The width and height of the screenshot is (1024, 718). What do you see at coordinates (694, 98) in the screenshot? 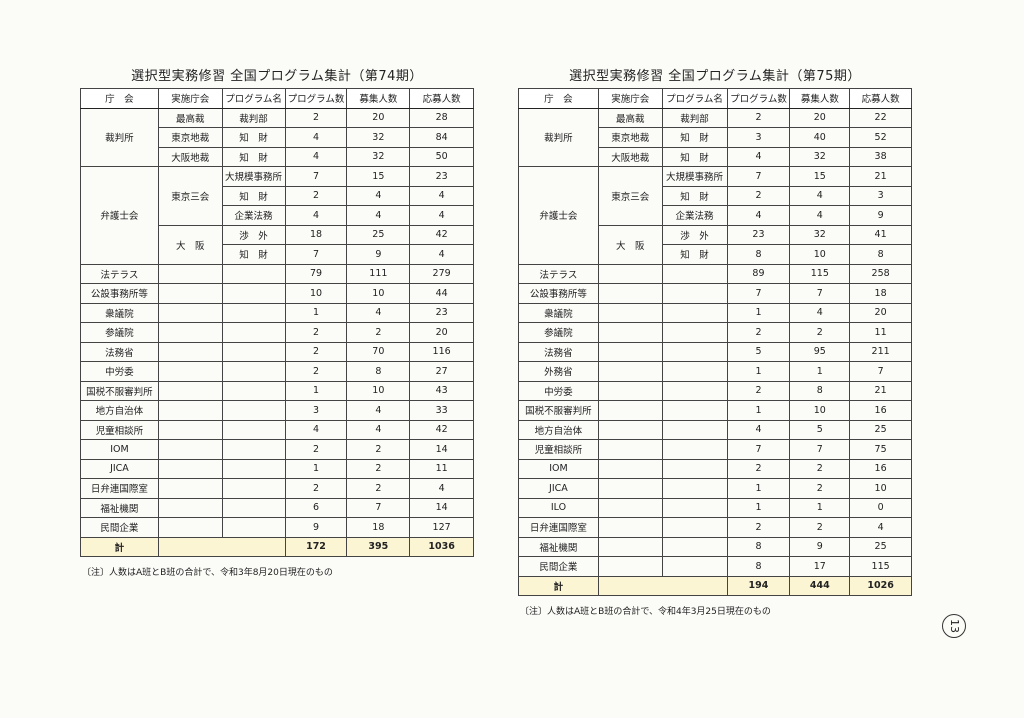
I see `header-cell: プログラム名` at bounding box center [694, 98].